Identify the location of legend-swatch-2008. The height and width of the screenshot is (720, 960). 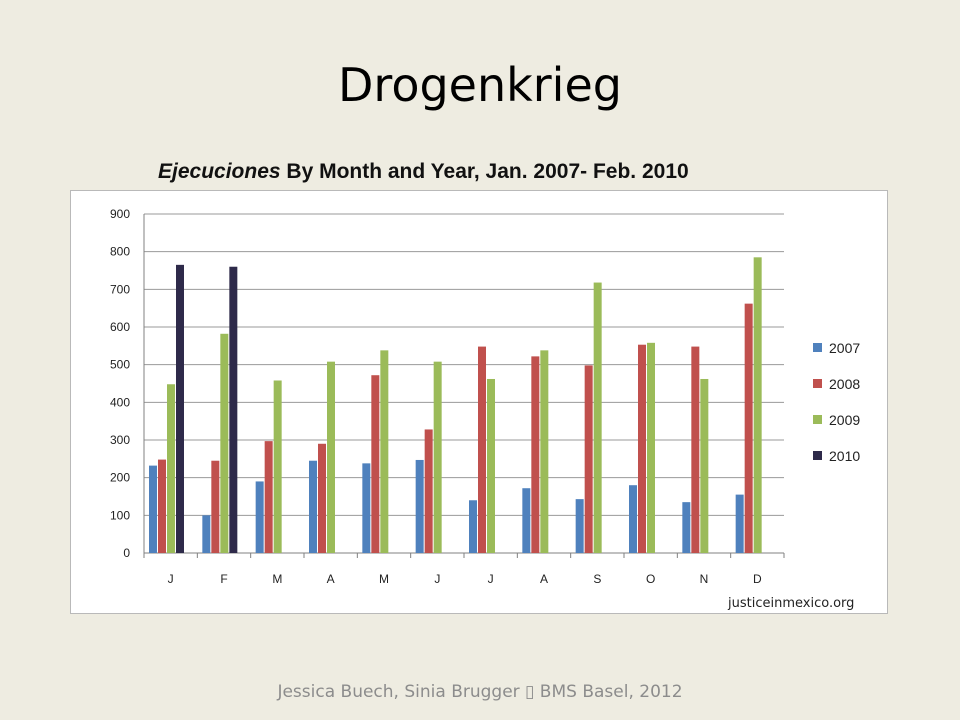
(817, 383).